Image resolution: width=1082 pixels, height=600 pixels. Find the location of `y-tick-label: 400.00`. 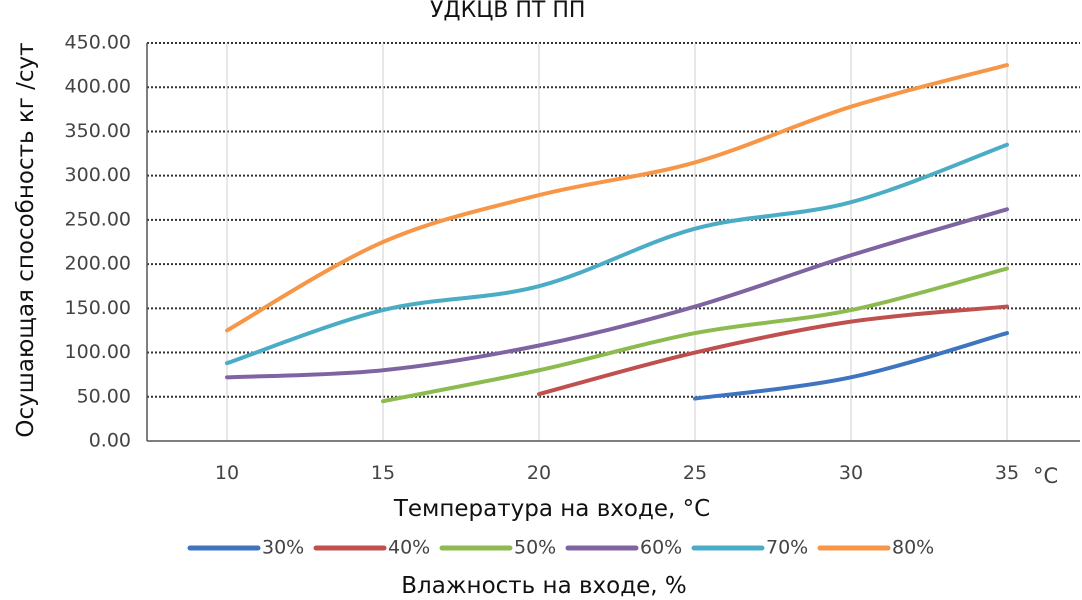

y-tick-label: 400.00 is located at coordinates (98, 87).